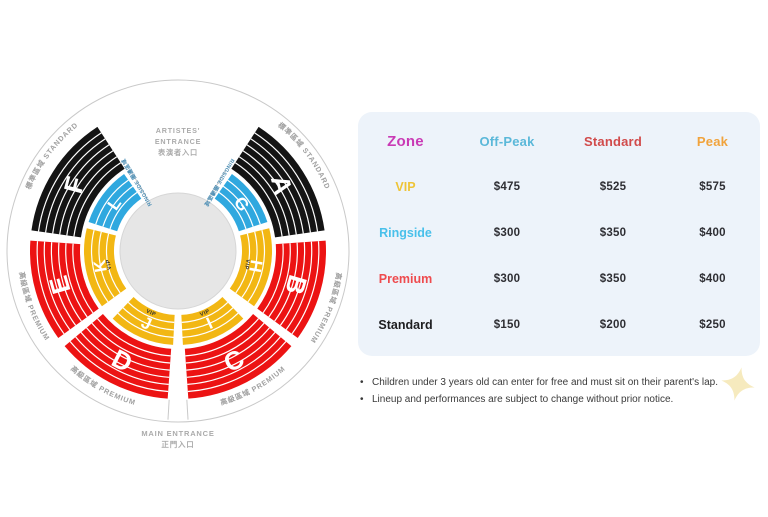 The width and height of the screenshot is (768, 517). What do you see at coordinates (712, 325) in the screenshot?
I see `price-cell: $250` at bounding box center [712, 325].